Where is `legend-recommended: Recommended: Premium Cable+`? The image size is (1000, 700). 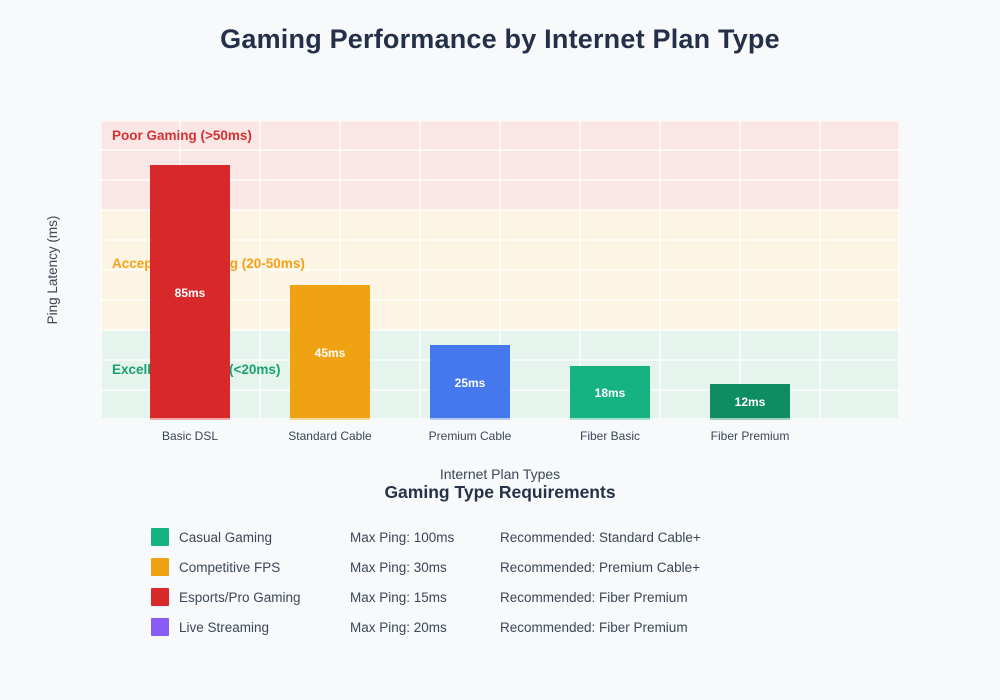 legend-recommended: Recommended: Premium Cable+ is located at coordinates (600, 567).